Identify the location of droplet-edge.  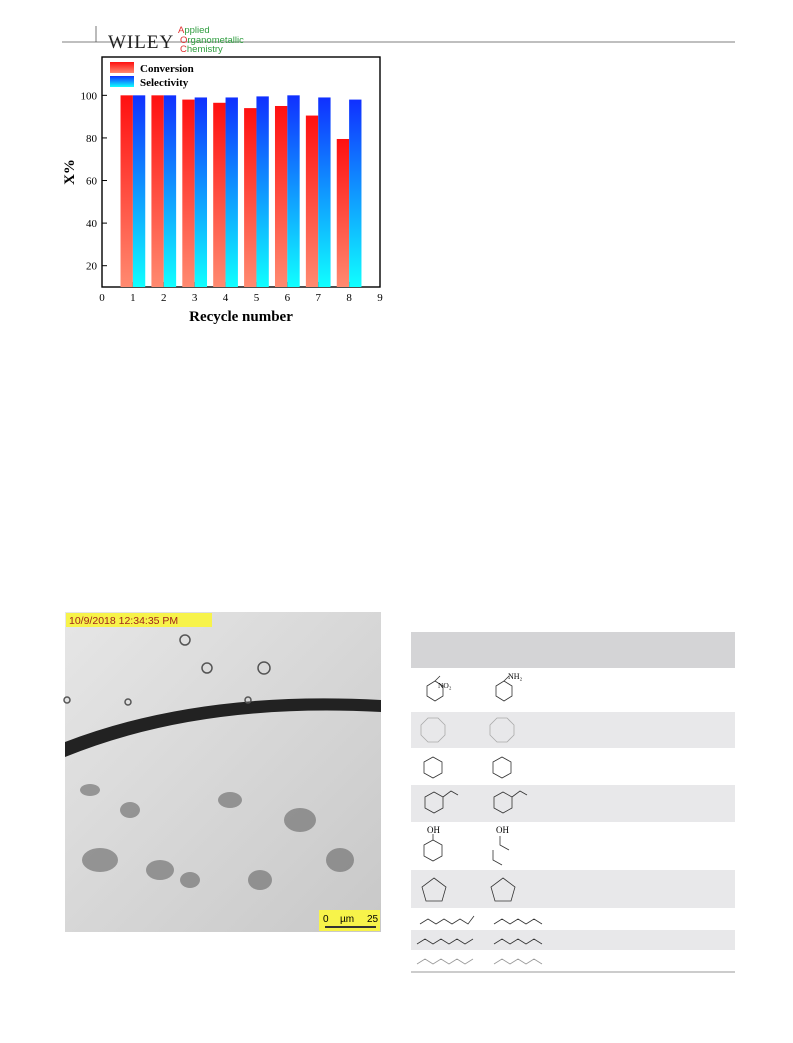
(223, 727).